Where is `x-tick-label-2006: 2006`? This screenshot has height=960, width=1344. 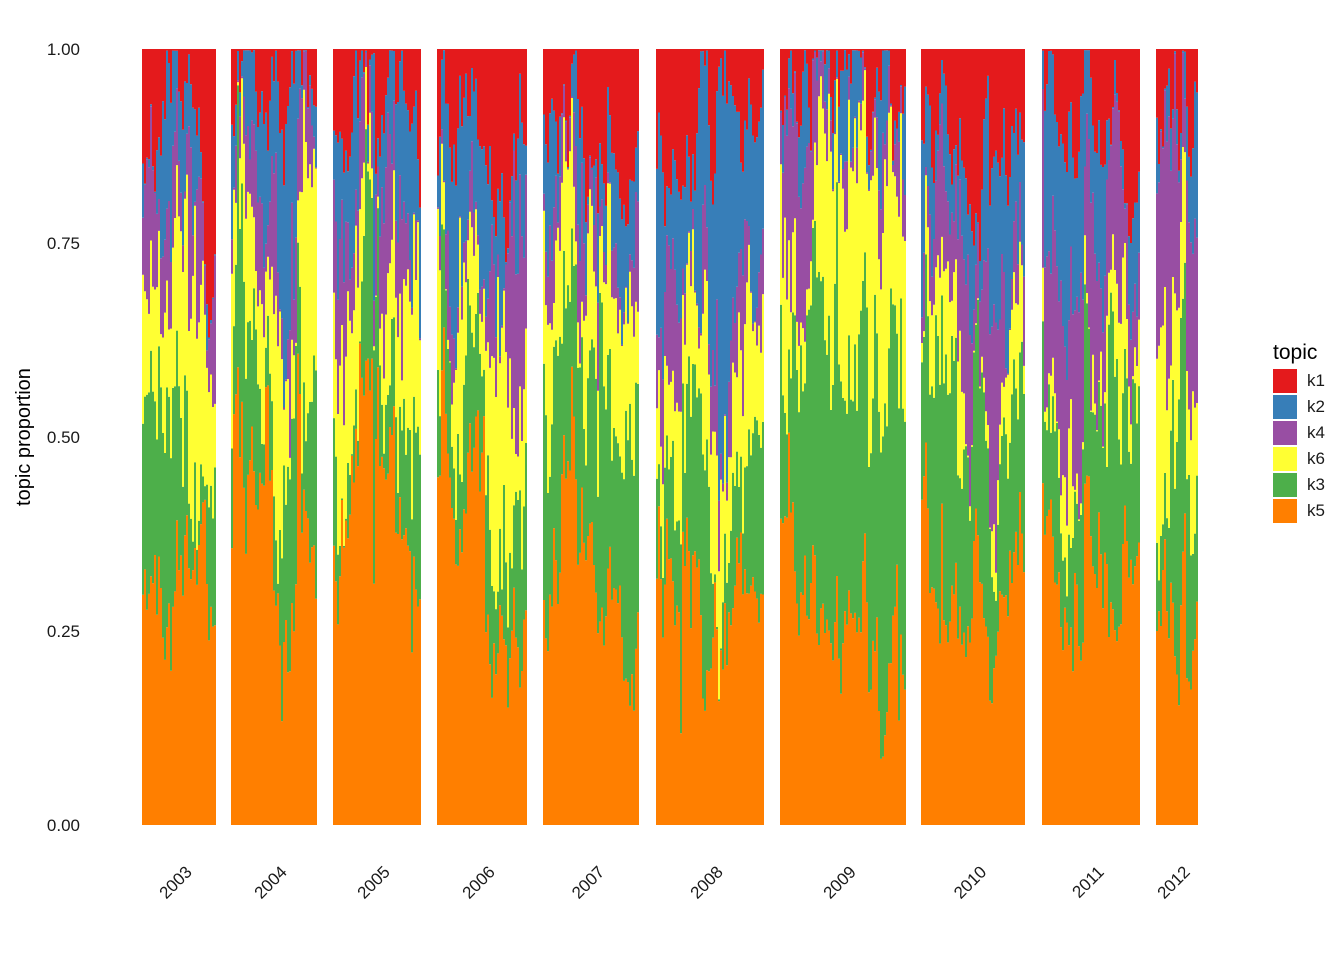
x-tick-label-2006: 2006 is located at coordinates (479, 882).